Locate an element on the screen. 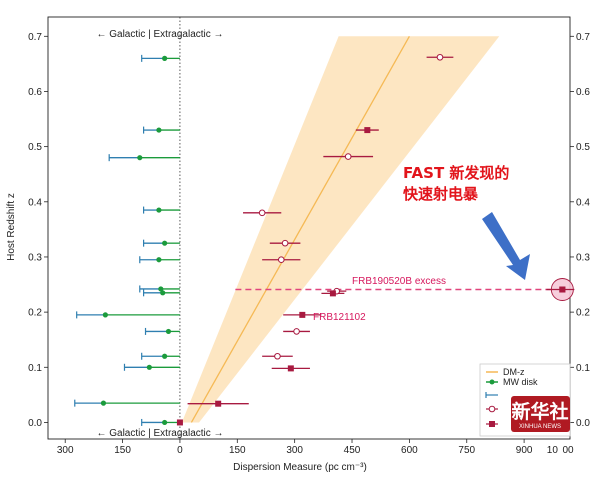  x-tick-label: 750 is located at coordinates (466, 450).